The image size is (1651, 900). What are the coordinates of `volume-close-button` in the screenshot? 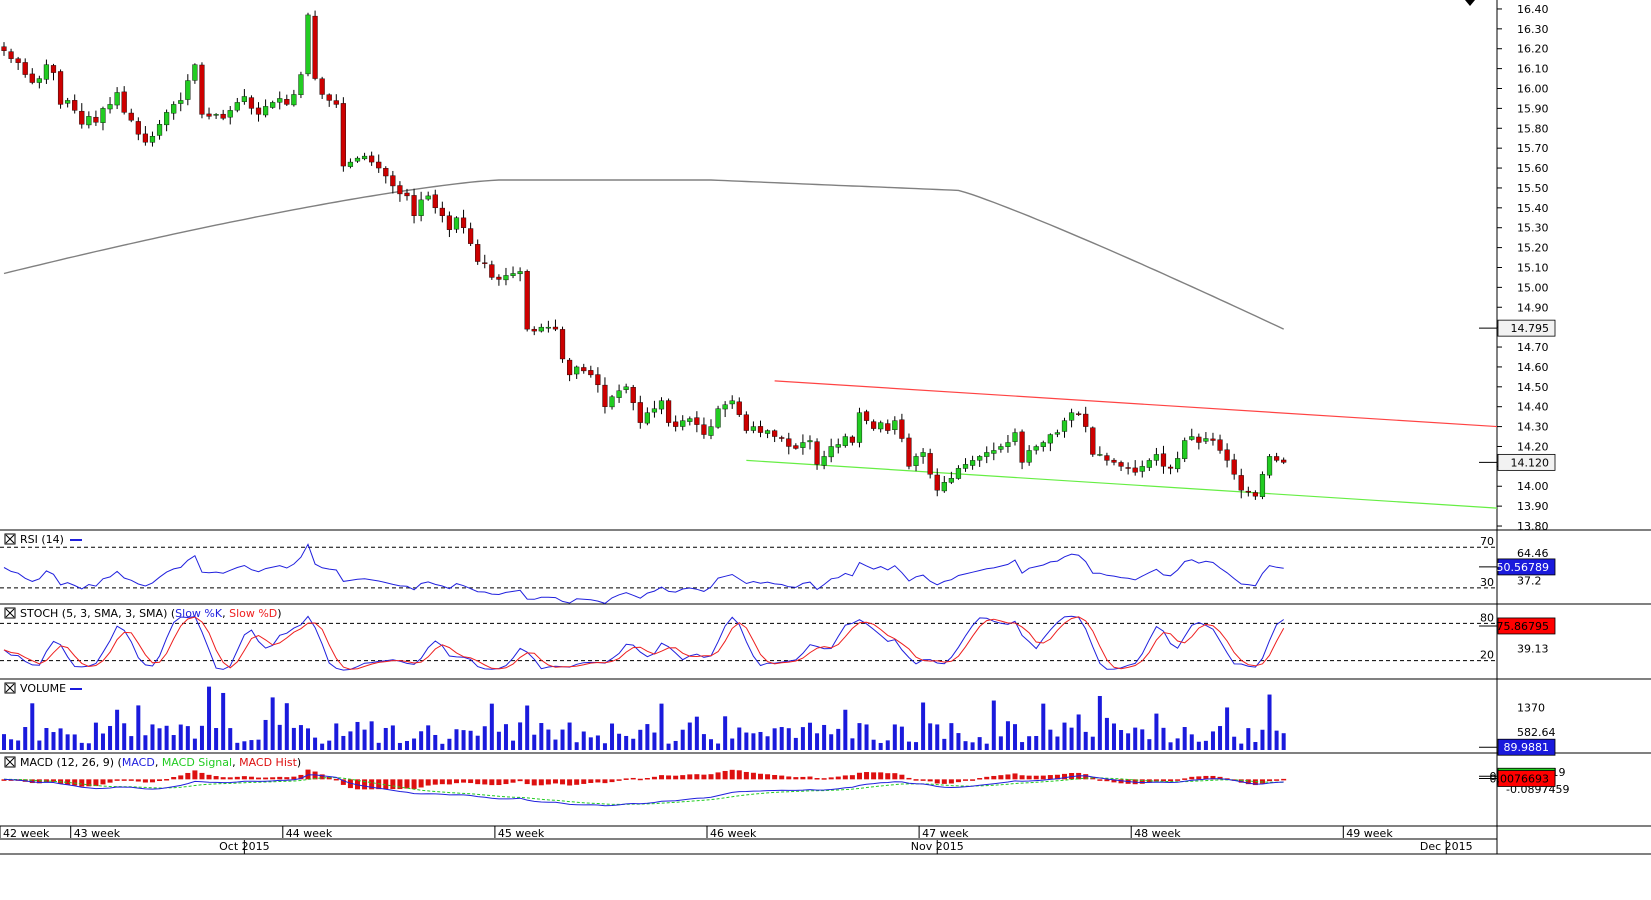 It's located at (10, 688).